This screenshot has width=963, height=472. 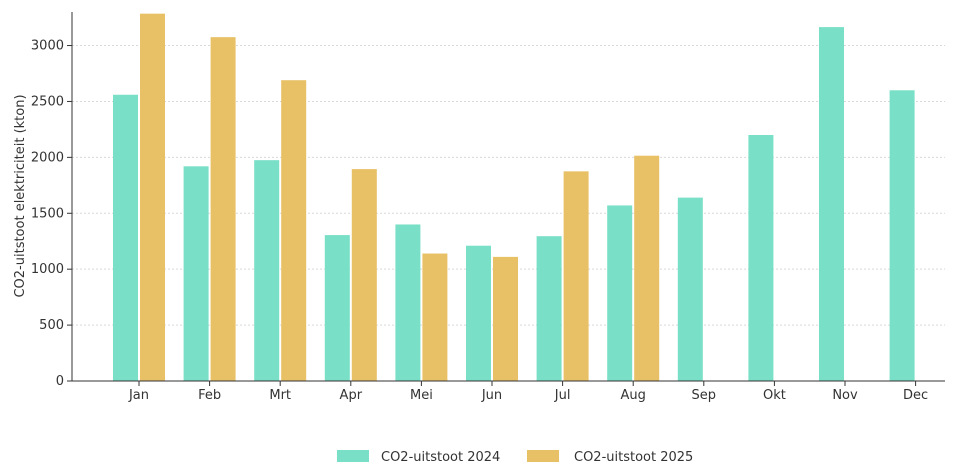 I want to click on legend: CO2-uitstoot 2024 CO2-uitstoot 2025, so click(x=515, y=457).